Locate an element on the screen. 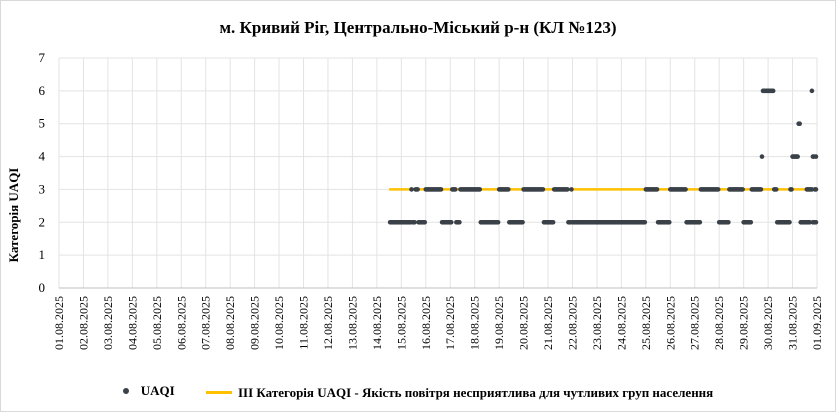 This screenshot has width=836, height=412. x-tick-label: 24.08.2025 is located at coordinates (621, 323).